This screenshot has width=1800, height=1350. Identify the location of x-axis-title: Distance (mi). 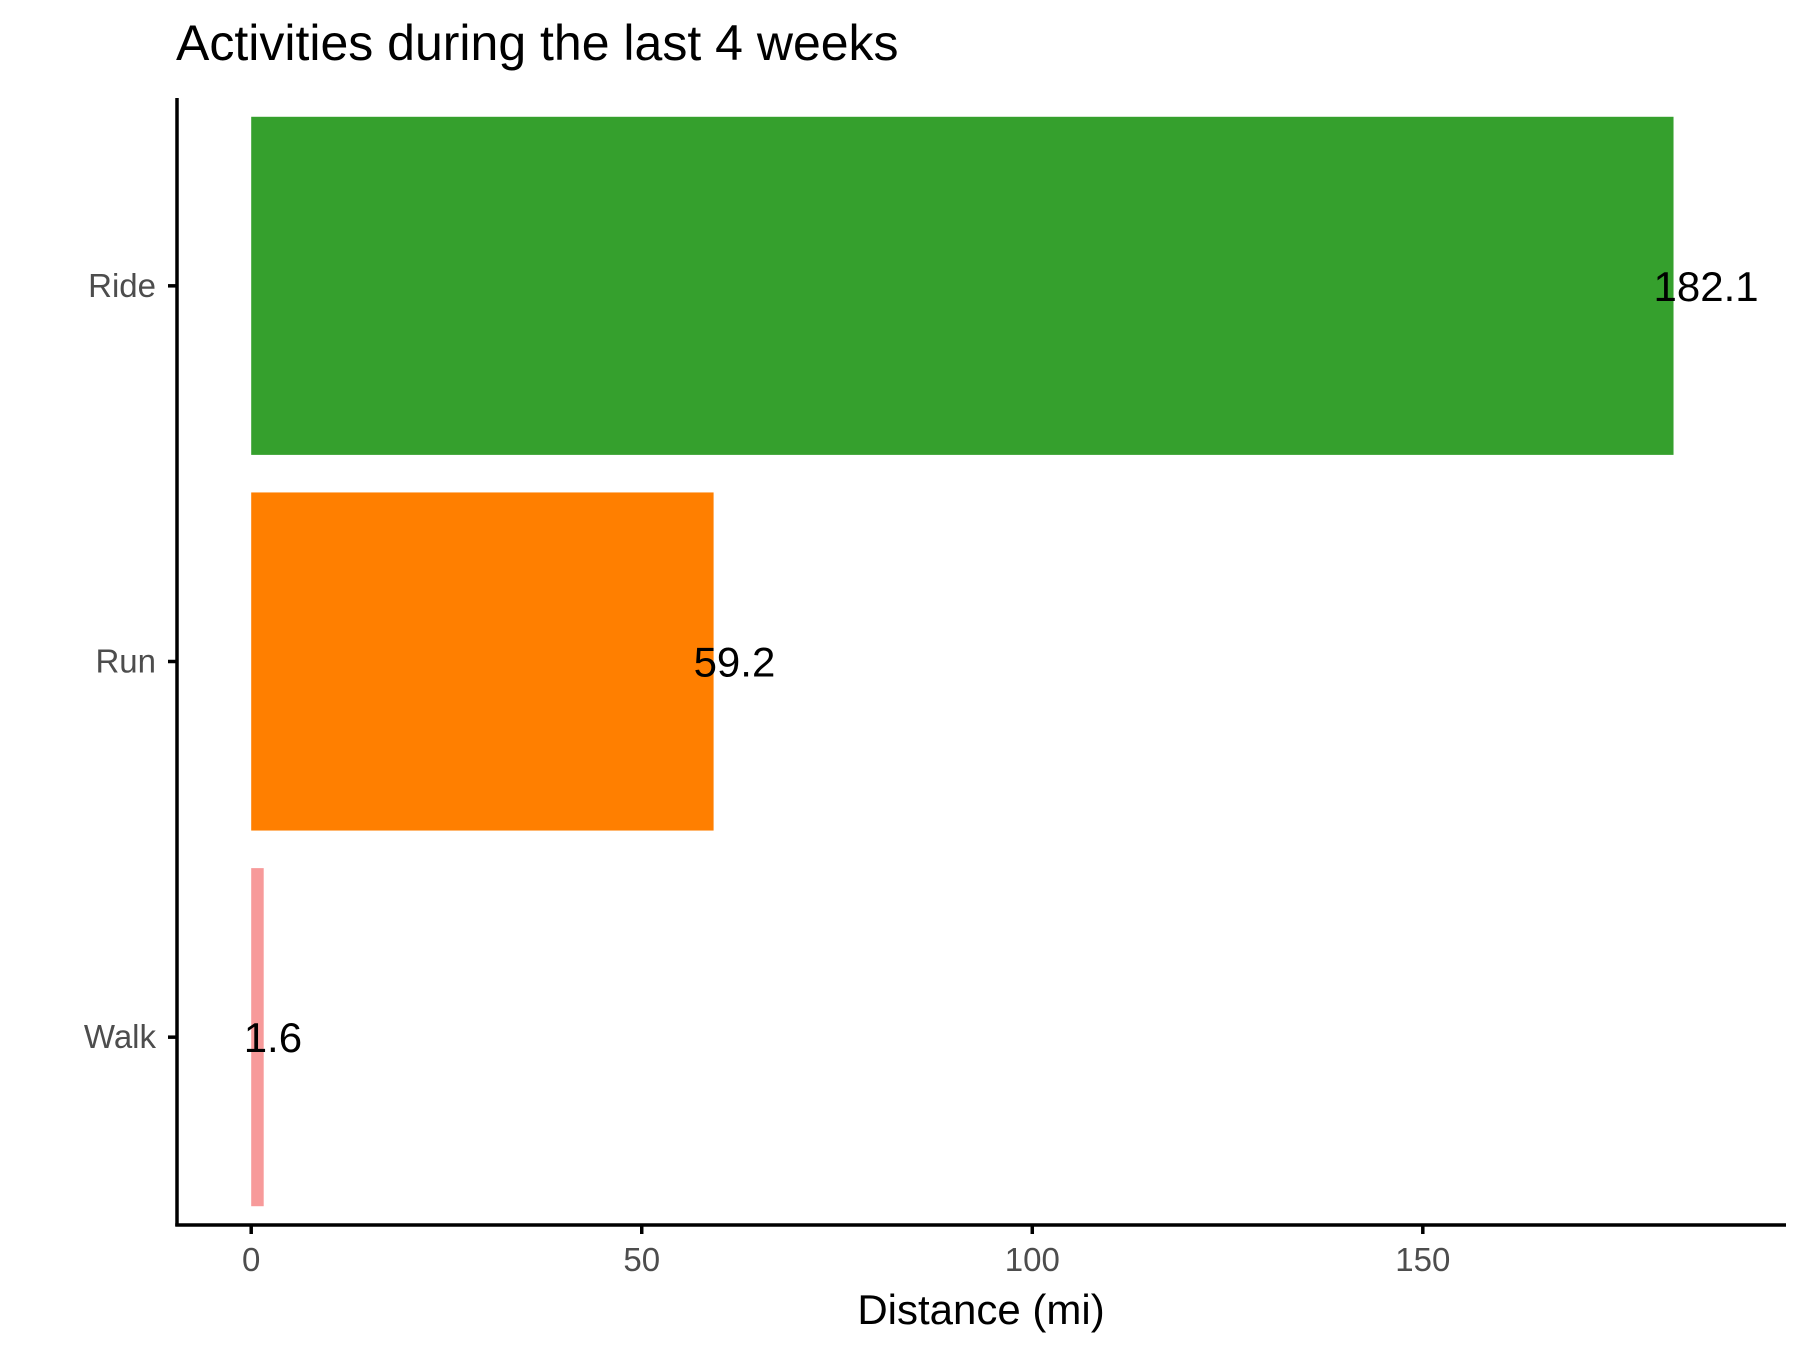
(980, 1309).